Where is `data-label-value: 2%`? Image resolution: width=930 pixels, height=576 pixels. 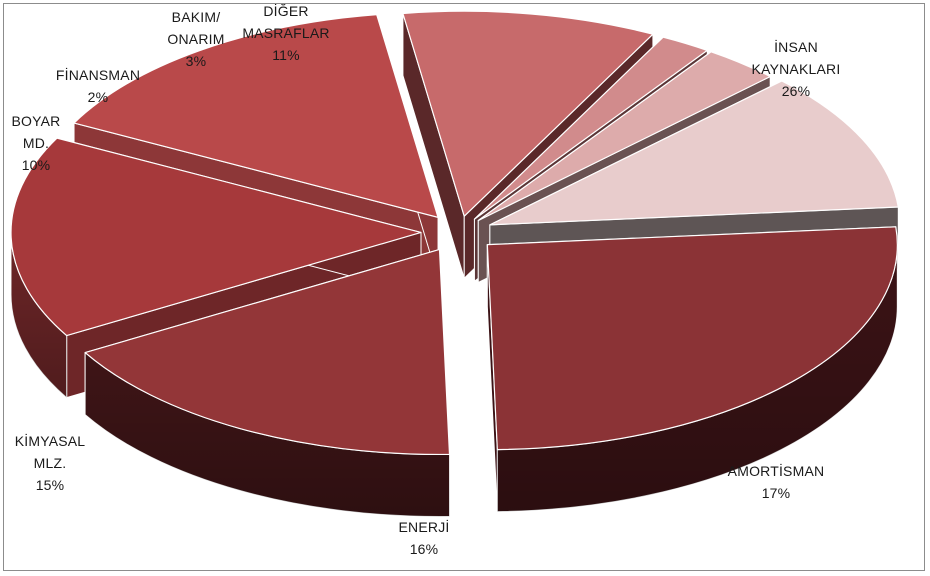
data-label-value: 2% is located at coordinates (98, 97).